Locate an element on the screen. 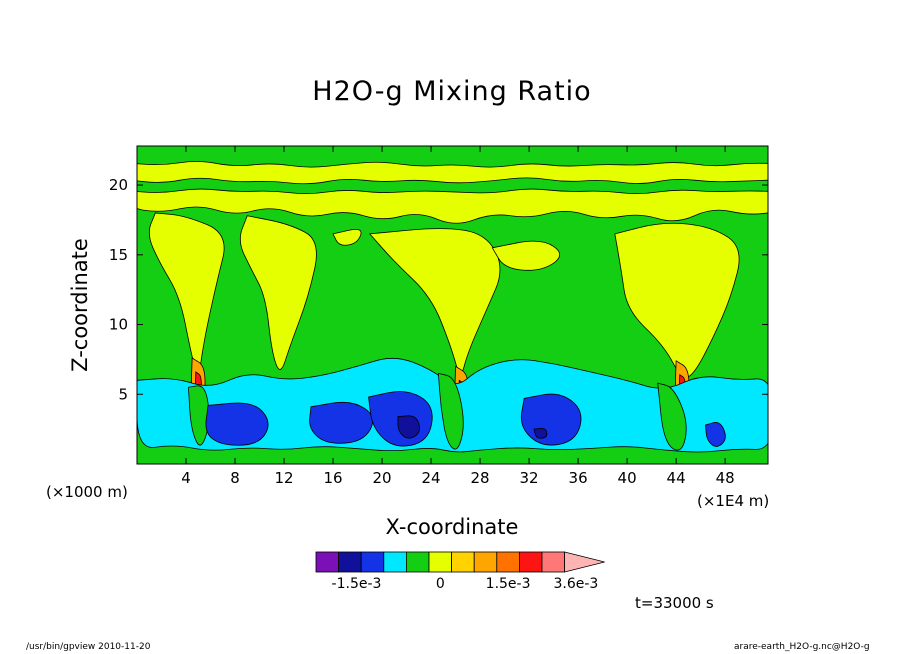  x-axis-label: X-coordinate is located at coordinates (452, 527).